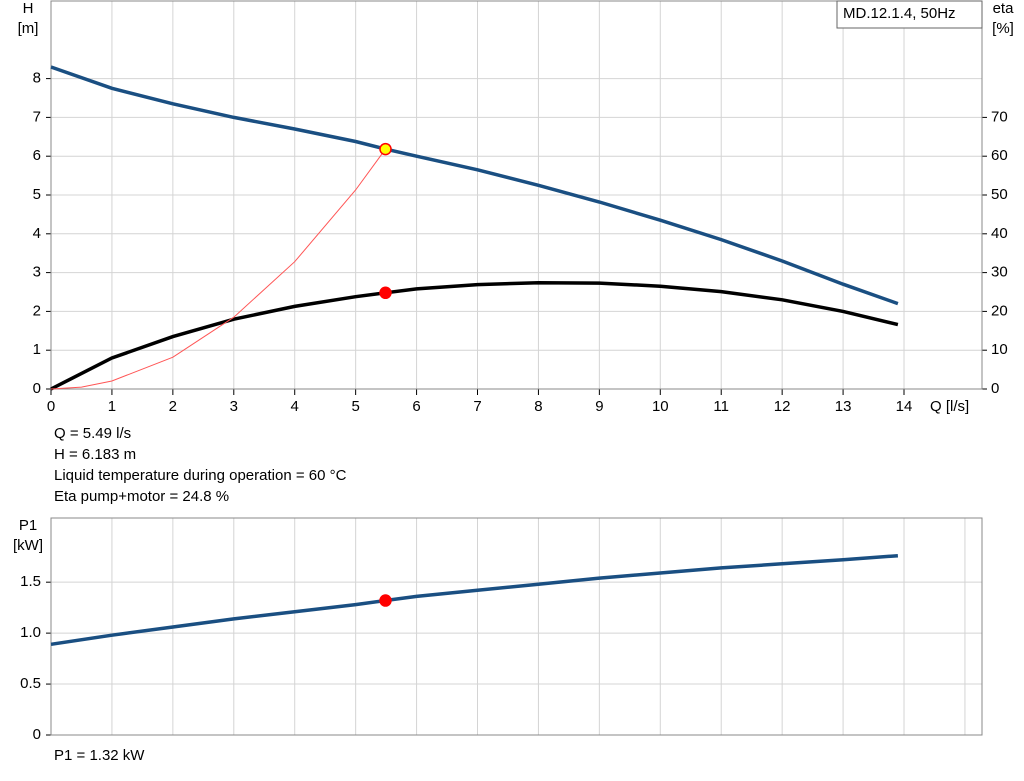 The width and height of the screenshot is (1024, 781). Describe the element at coordinates (30, 632) in the screenshot. I see `y-tick-label: 1.0` at that location.